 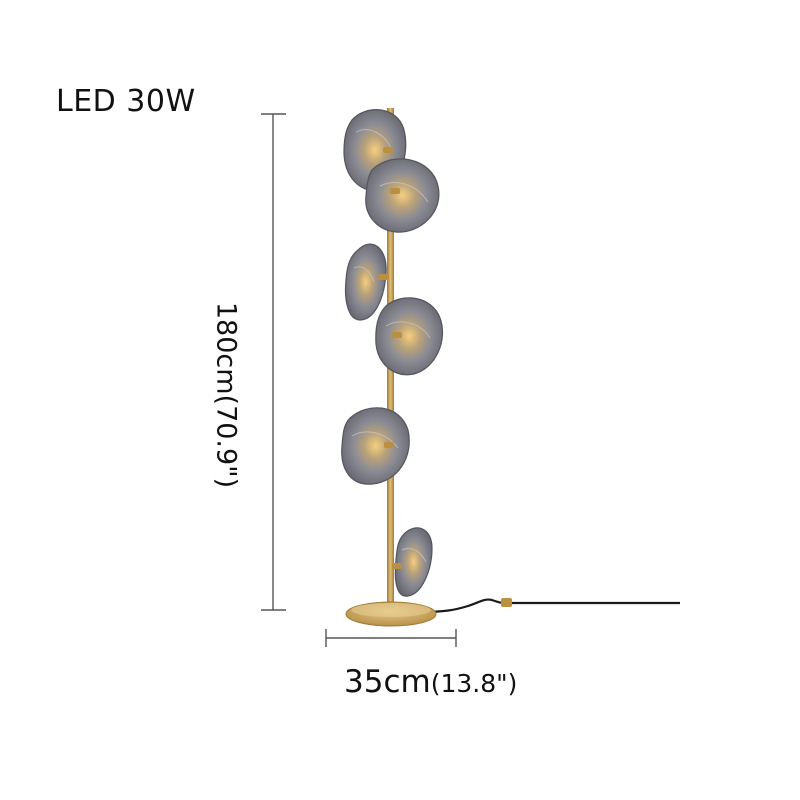 I want to click on height-dimension, so click(x=273, y=362).